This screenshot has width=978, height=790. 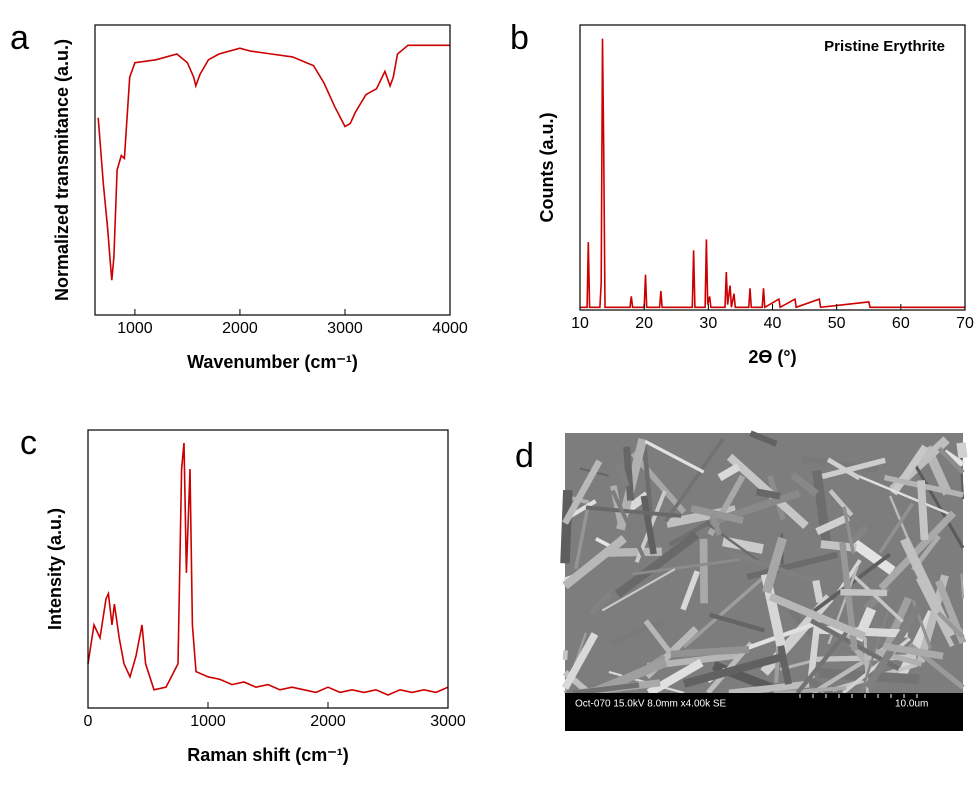 What do you see at coordinates (28, 443) in the screenshot?
I see `panel-label: c` at bounding box center [28, 443].